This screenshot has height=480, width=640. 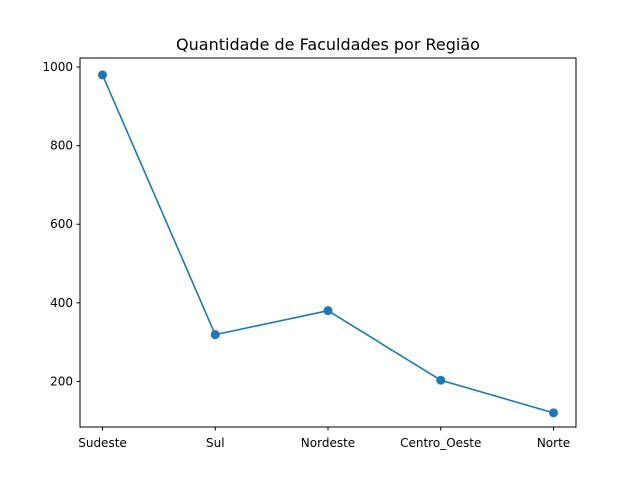 What do you see at coordinates (57, 67) in the screenshot?
I see `y-tick-label: 1000` at bounding box center [57, 67].